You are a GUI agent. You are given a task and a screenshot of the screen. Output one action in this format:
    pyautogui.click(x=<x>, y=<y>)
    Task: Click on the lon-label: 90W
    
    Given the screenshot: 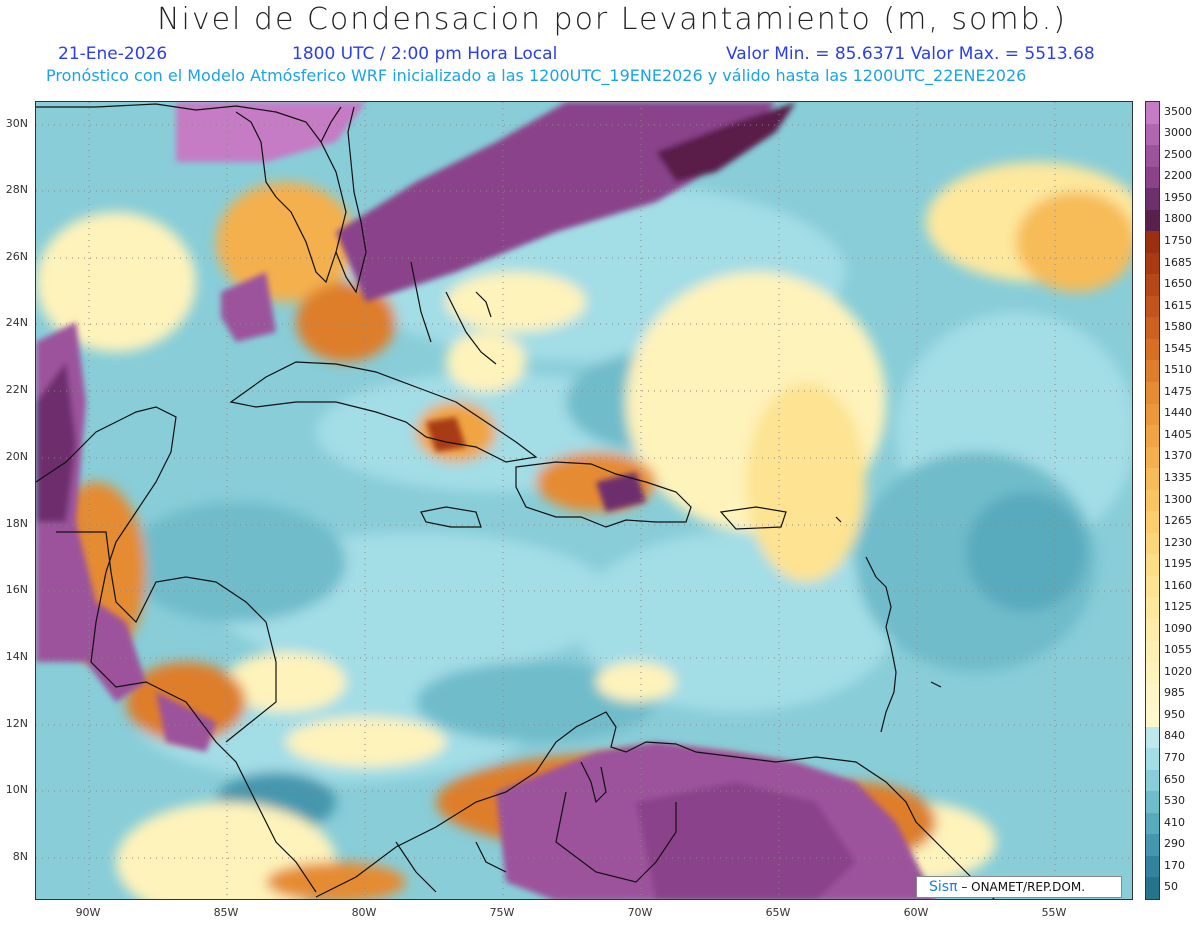 What is the action you would take?
    pyautogui.click(x=88, y=912)
    